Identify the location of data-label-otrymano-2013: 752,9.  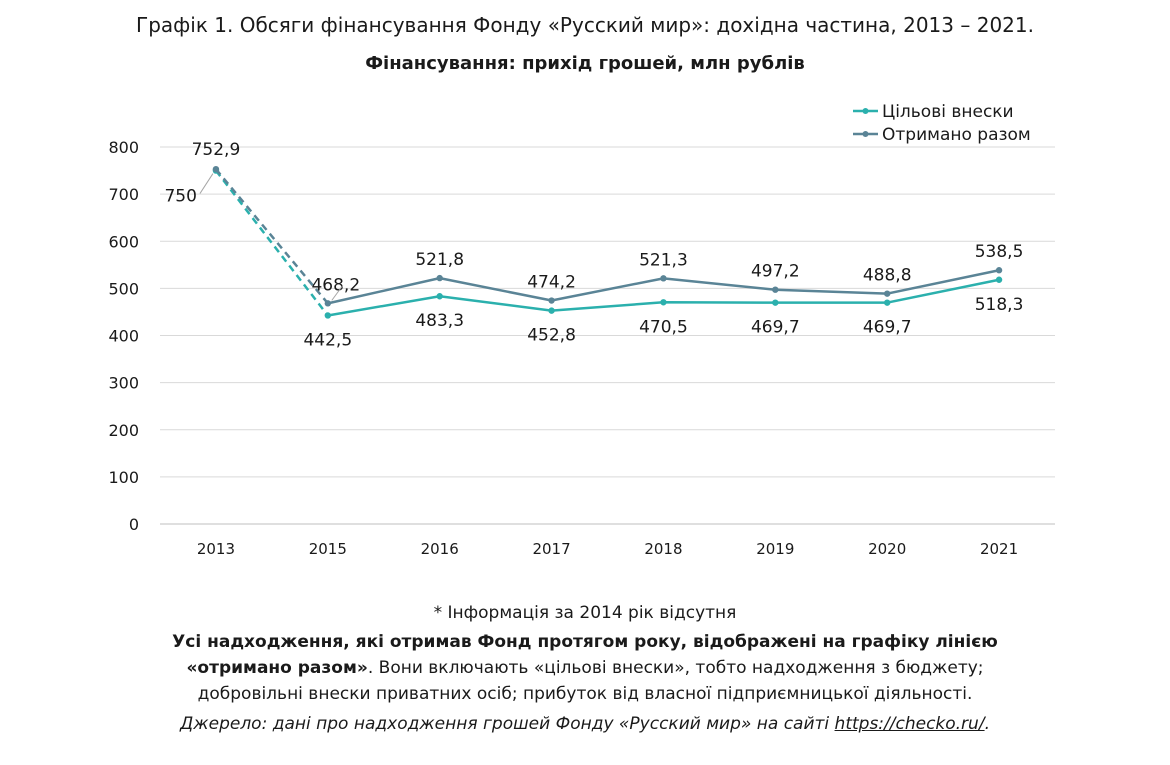
(216, 150).